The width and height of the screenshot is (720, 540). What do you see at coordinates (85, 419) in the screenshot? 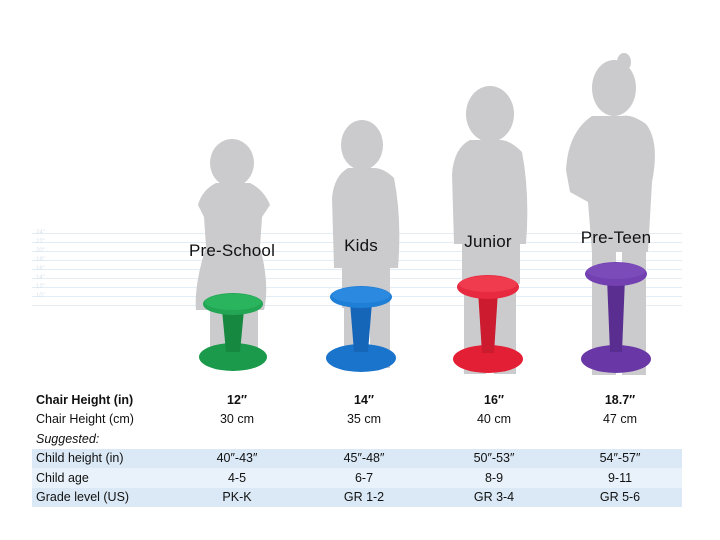
I see `row-label: Chair Height (cm)` at bounding box center [85, 419].